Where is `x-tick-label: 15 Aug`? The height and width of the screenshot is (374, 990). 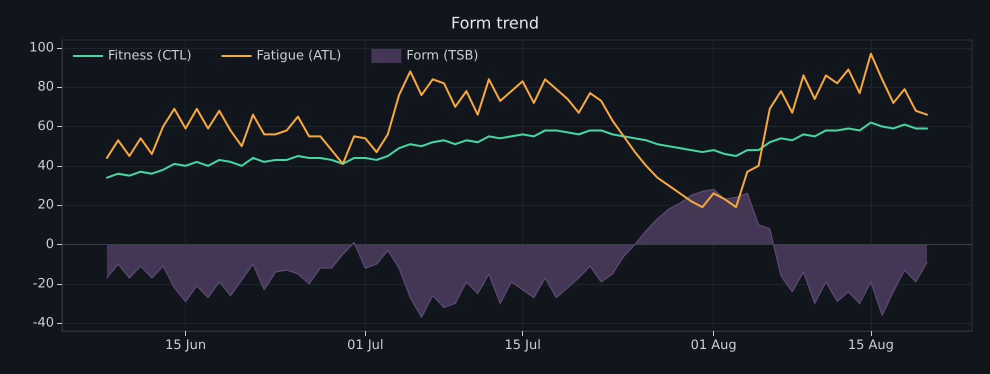
x-tick-label: 15 Aug is located at coordinates (871, 345).